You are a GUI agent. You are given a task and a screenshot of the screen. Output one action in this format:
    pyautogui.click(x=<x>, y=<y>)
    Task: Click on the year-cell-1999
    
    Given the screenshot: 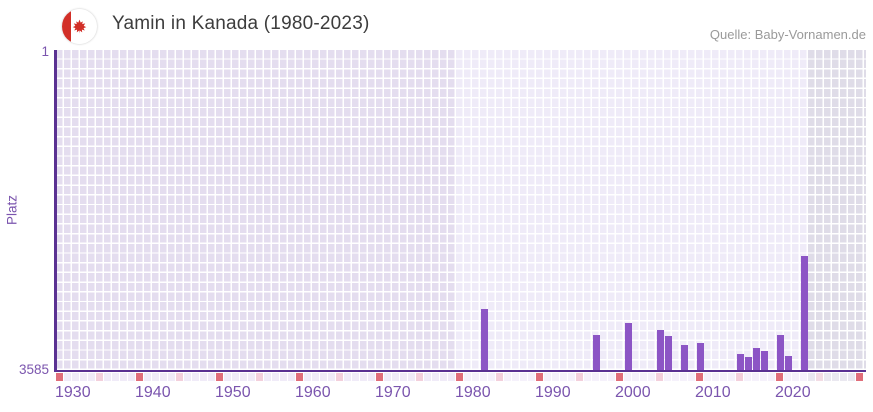 What is the action you would take?
    pyautogui.click(x=611, y=377)
    